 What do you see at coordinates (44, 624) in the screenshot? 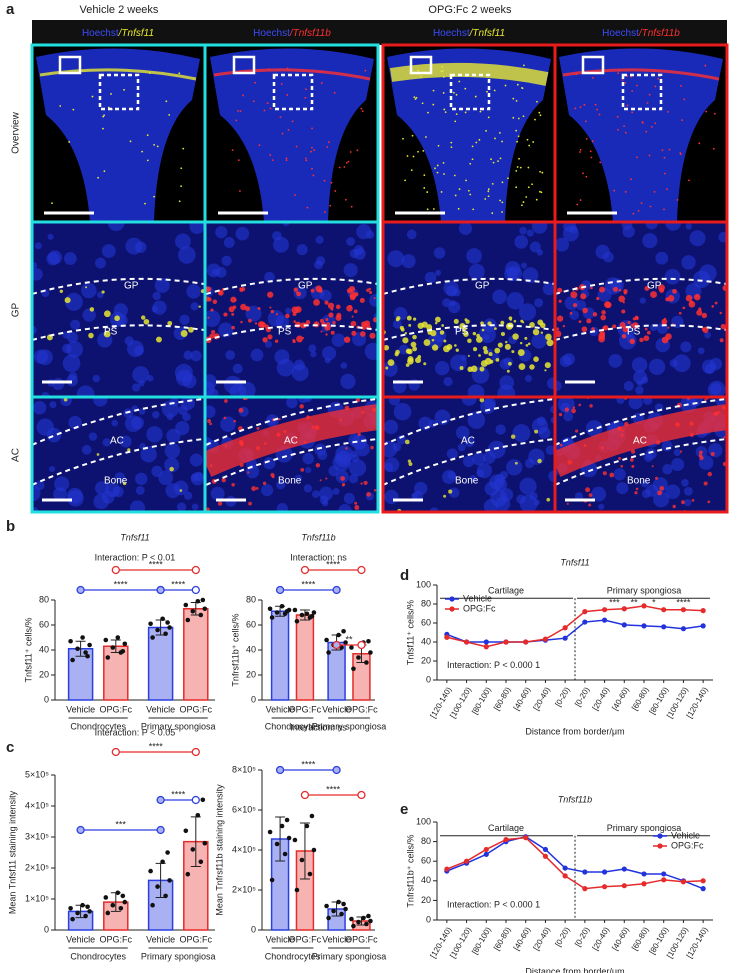
I see `y-tick-label: 60` at bounding box center [44, 624].